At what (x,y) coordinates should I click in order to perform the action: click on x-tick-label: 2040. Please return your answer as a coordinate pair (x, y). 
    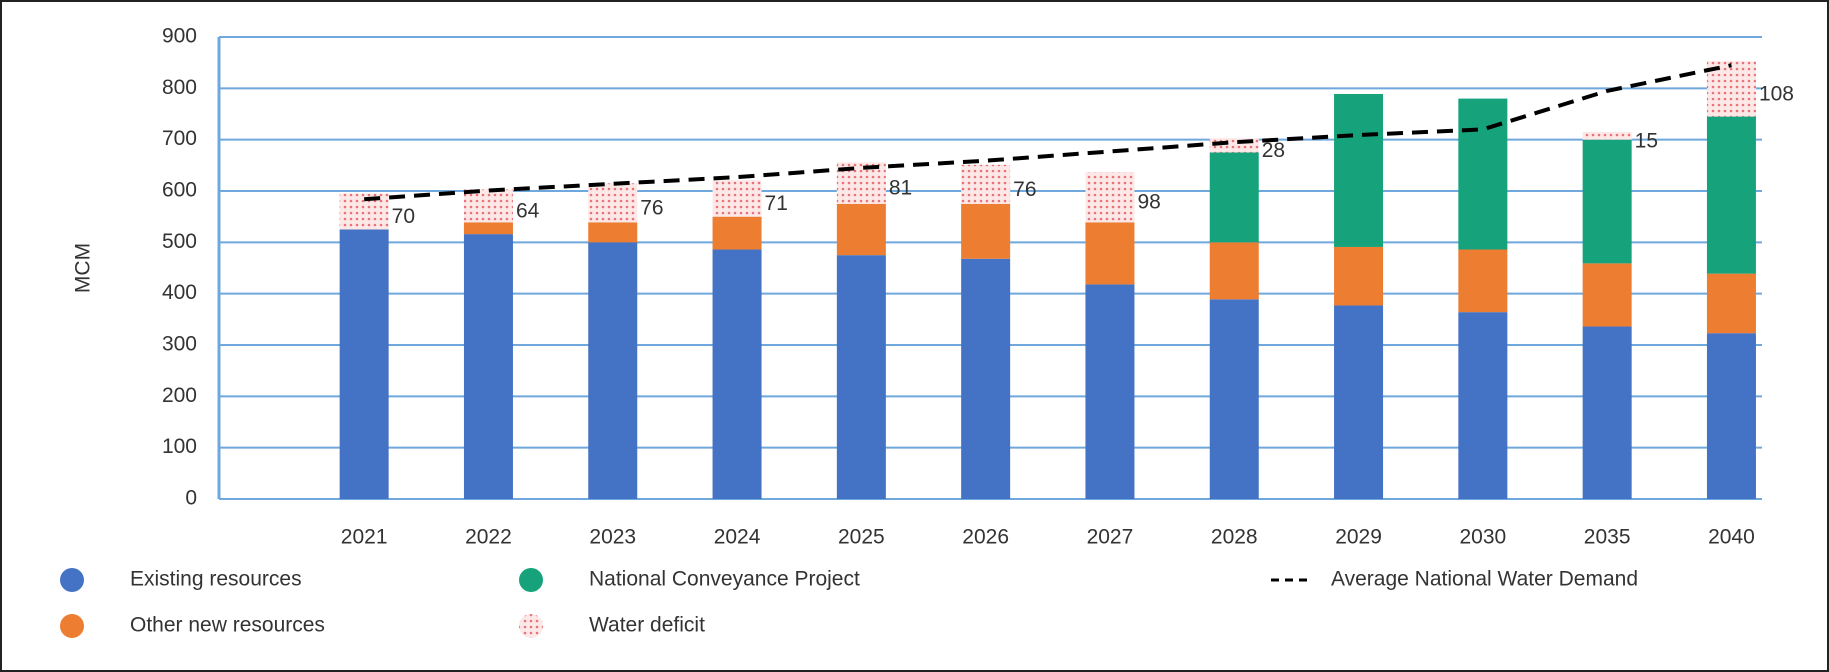
    Looking at the image, I should click on (1731, 537).